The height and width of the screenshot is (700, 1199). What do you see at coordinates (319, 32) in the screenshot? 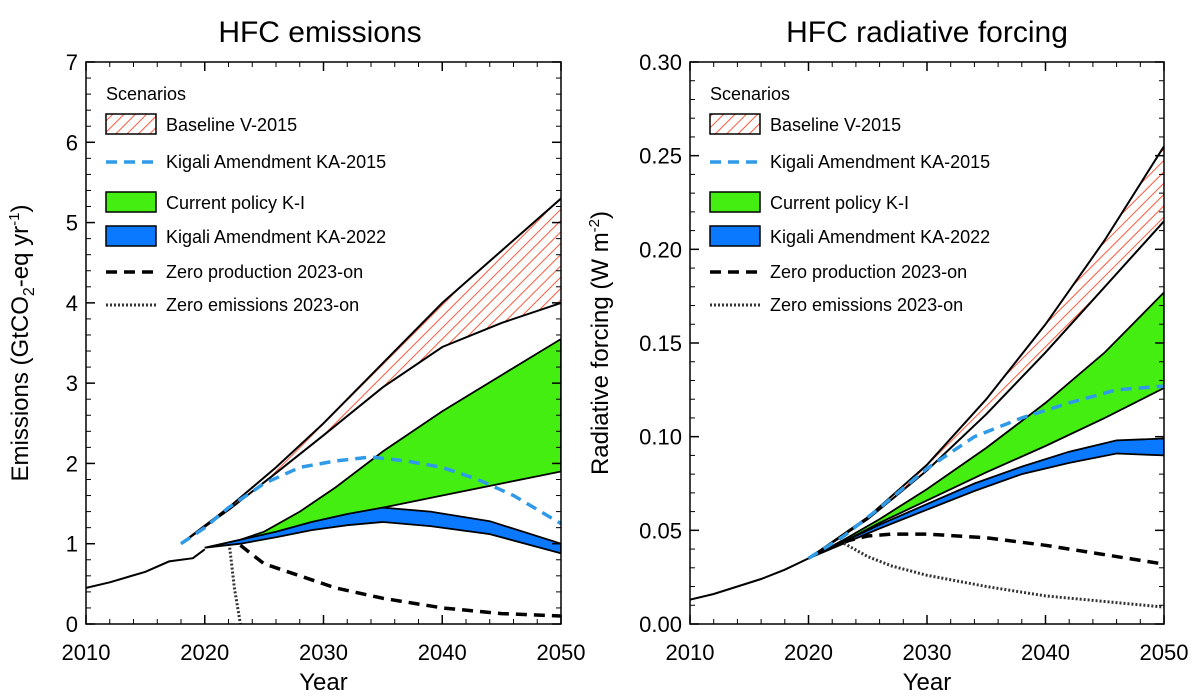
I see `chart-title: HFC emissions` at bounding box center [319, 32].